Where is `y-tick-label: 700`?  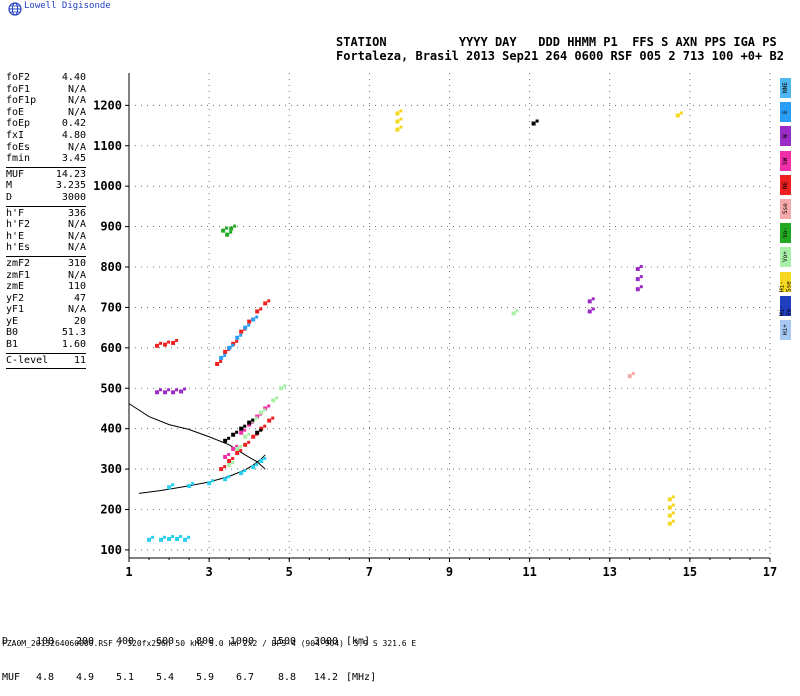
y-tick-label: 700 is located at coordinates (111, 307).